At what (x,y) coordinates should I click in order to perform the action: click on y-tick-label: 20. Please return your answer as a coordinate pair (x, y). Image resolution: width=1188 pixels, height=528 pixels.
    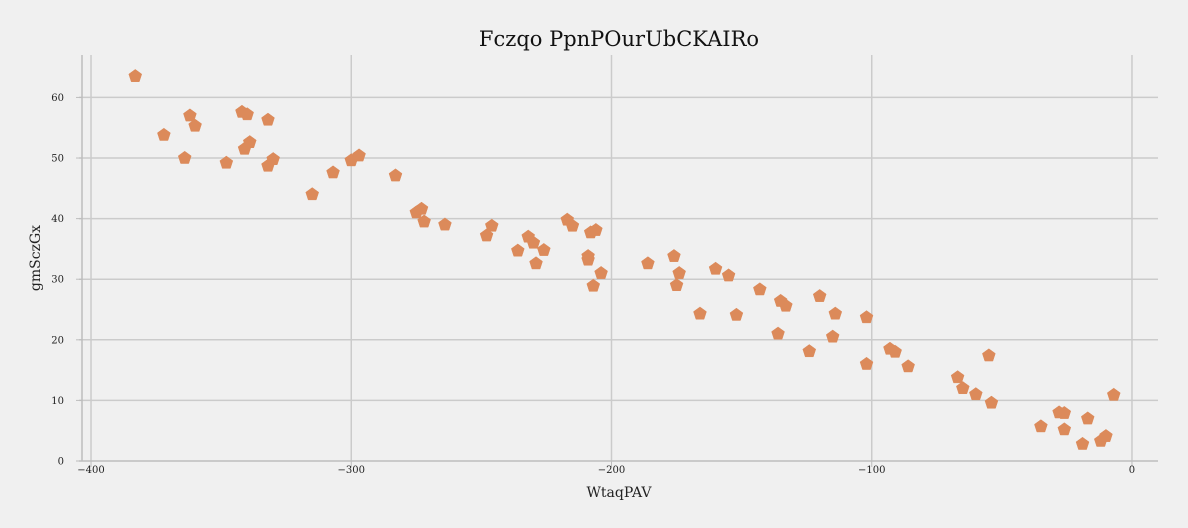
    Looking at the image, I should click on (57, 340).